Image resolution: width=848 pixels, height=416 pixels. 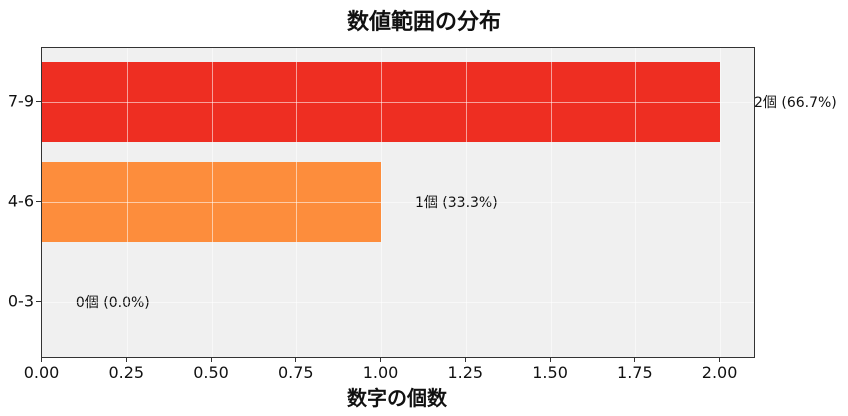 I want to click on x-tick-label: 1.25, so click(x=465, y=372).